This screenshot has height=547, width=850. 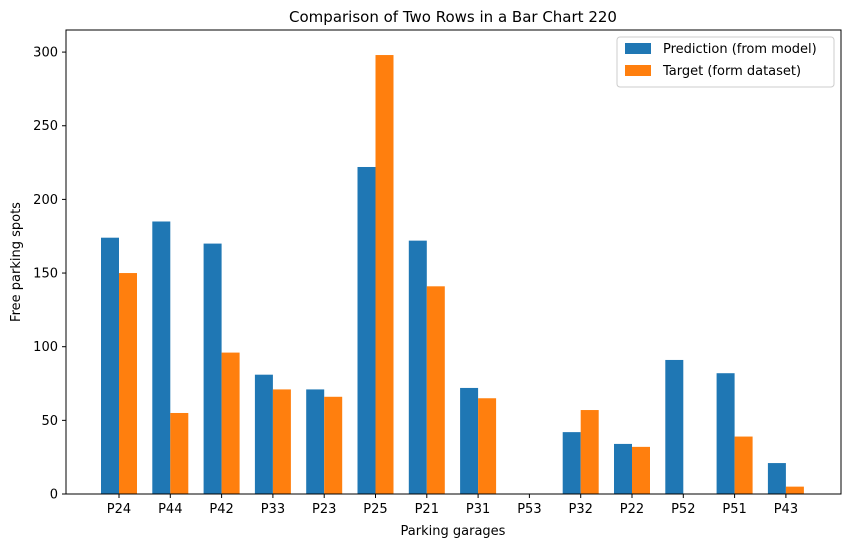 I want to click on x-tick-label: P25, so click(x=375, y=509).